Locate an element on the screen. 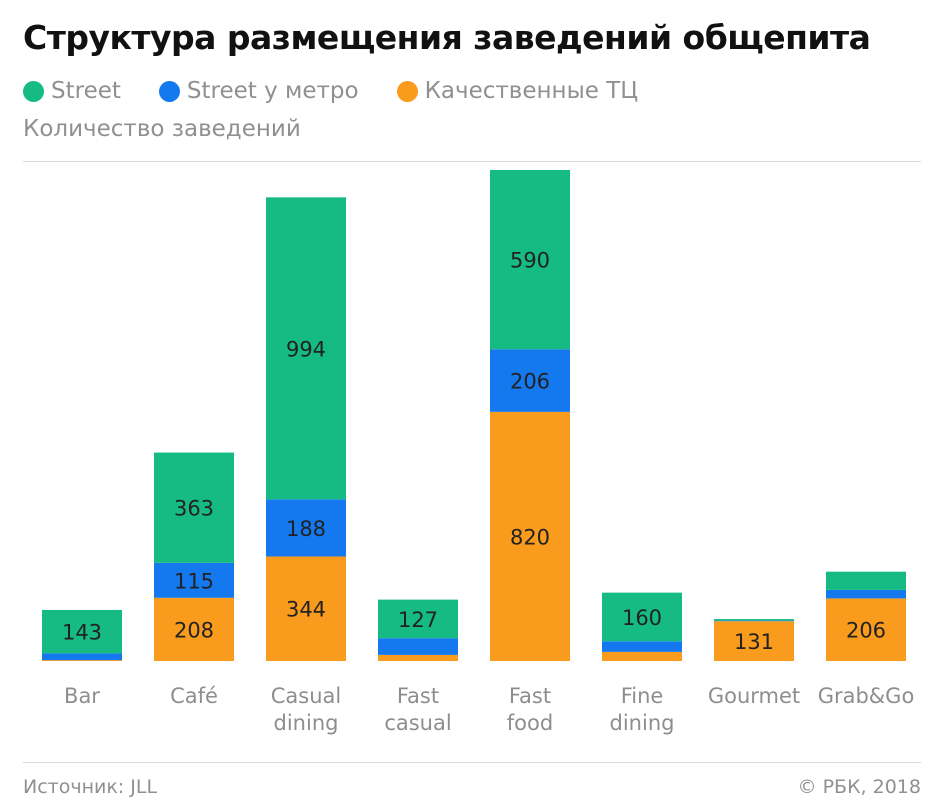  category-label-gourmet: Gourmet is located at coordinates (754, 696).